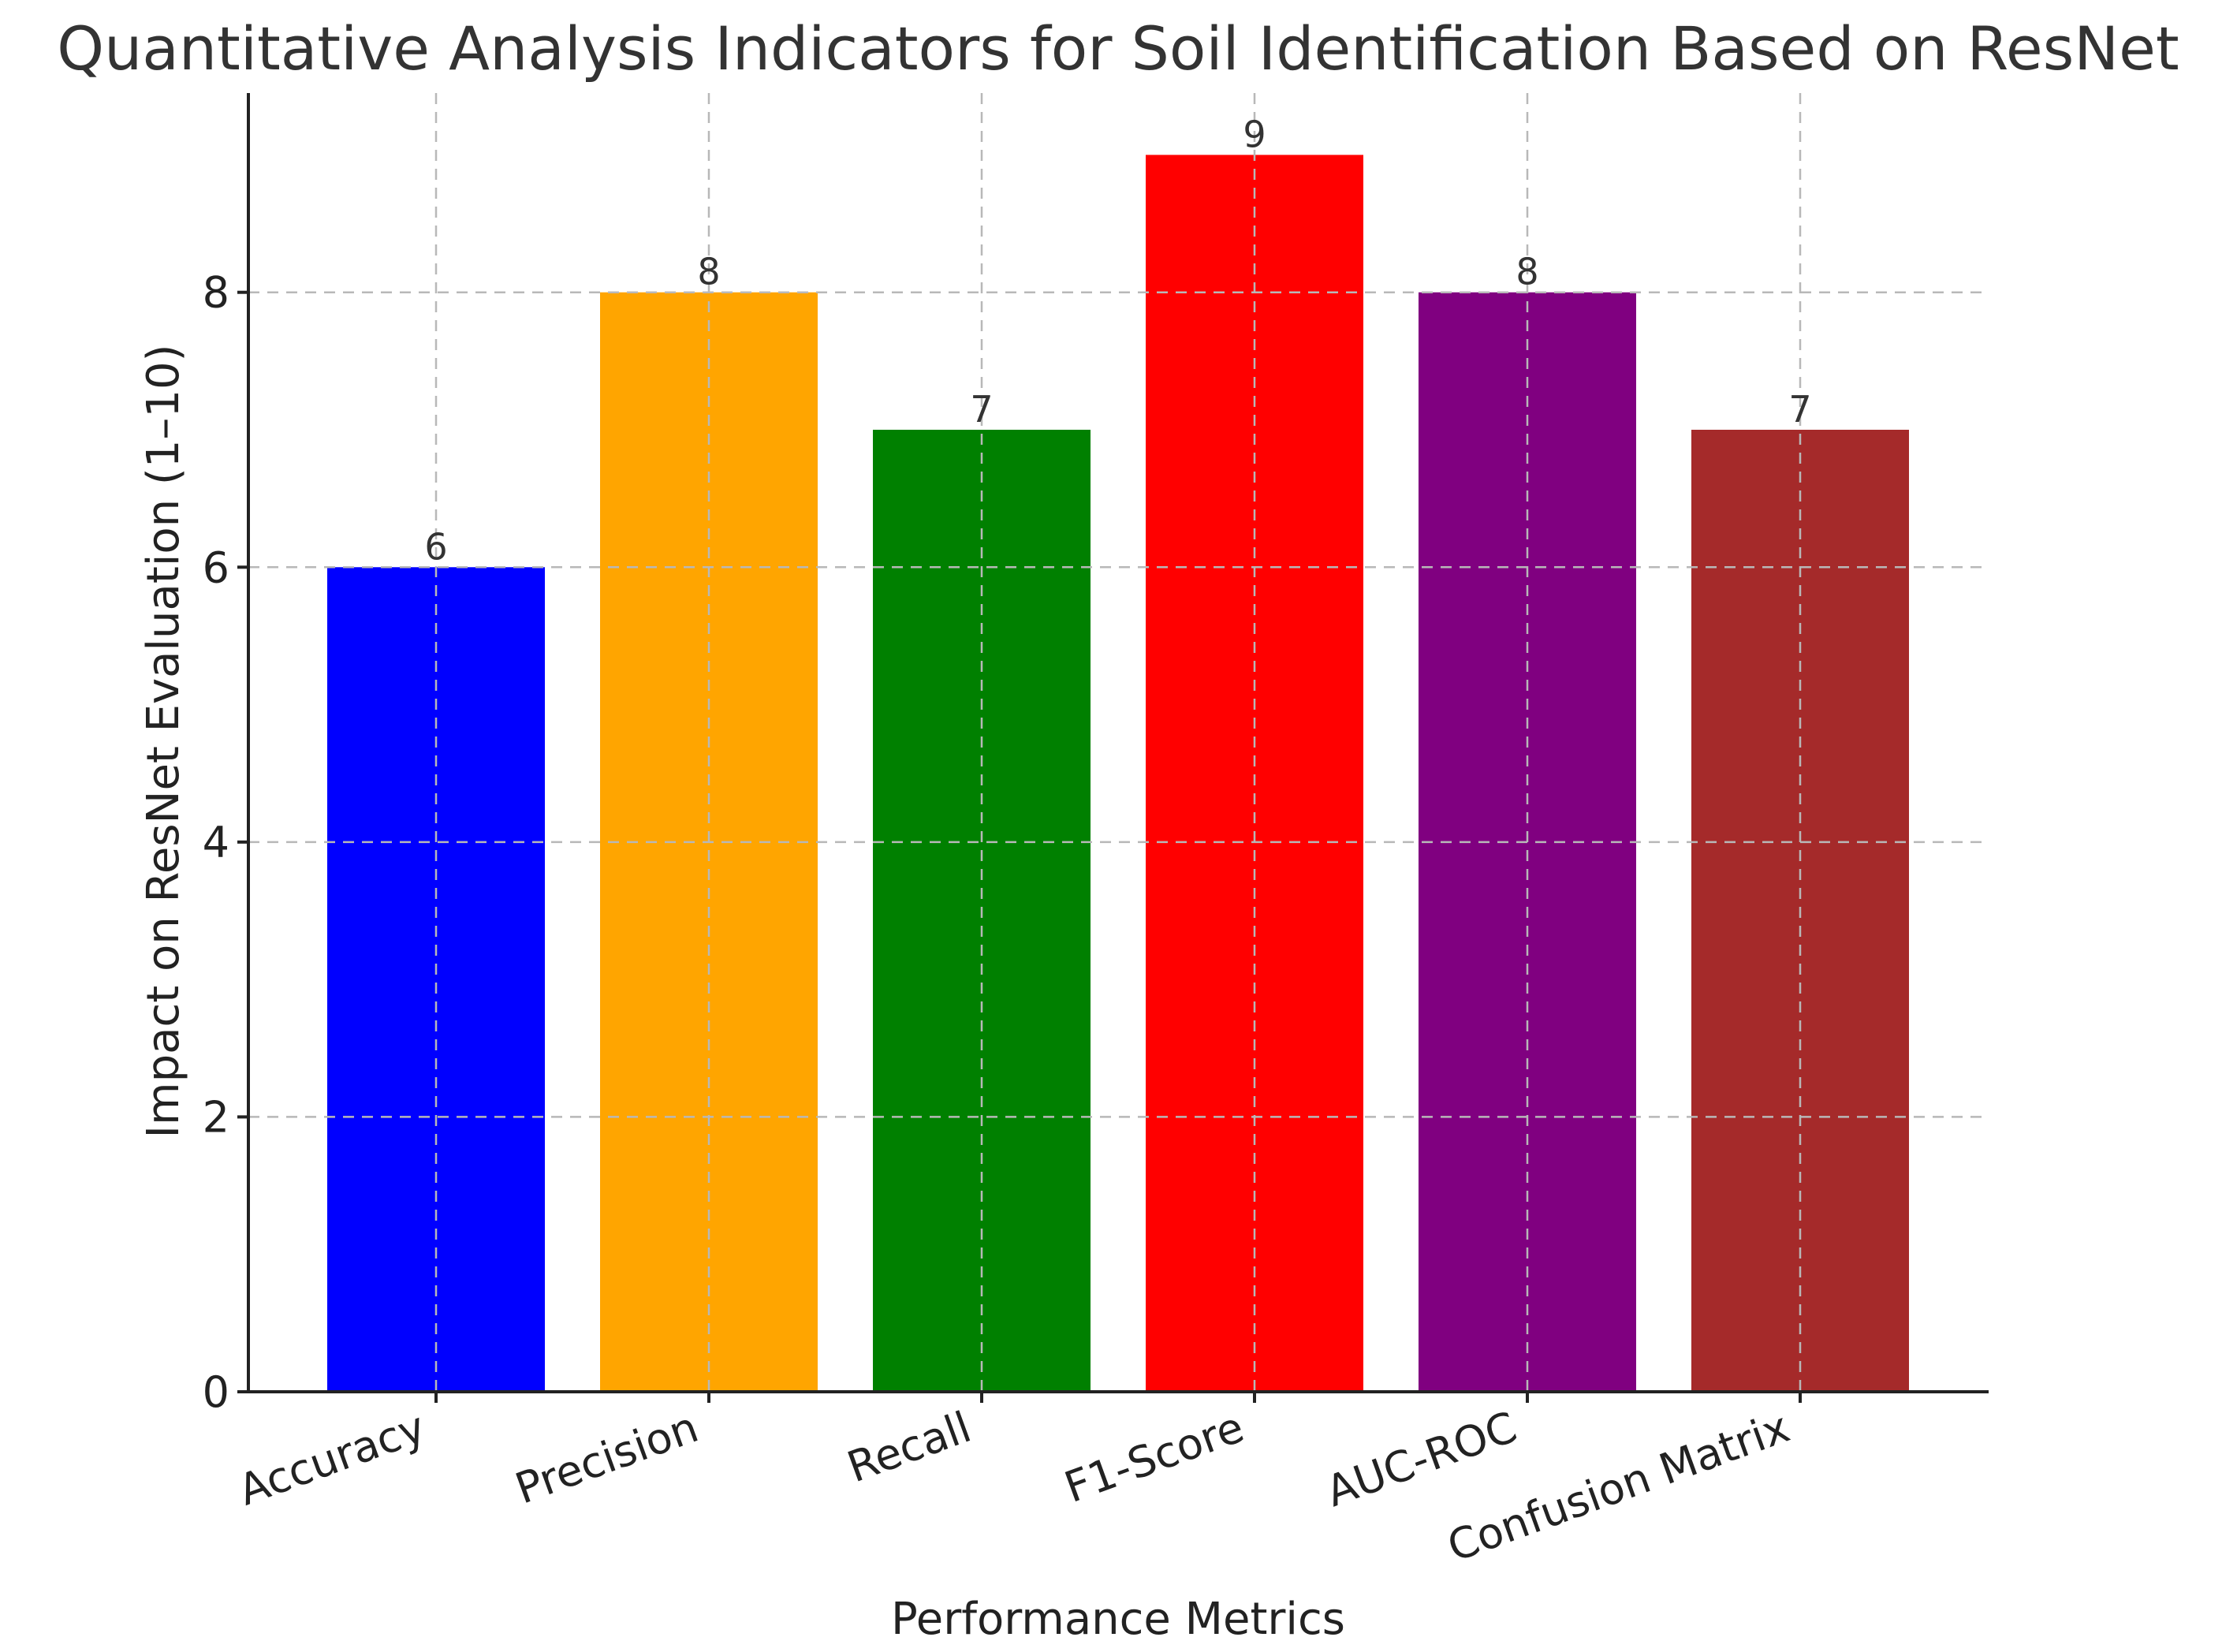 Image resolution: width=2237 pixels, height=1652 pixels. What do you see at coordinates (216, 1392) in the screenshot?
I see `y-tick-label: 0` at bounding box center [216, 1392].